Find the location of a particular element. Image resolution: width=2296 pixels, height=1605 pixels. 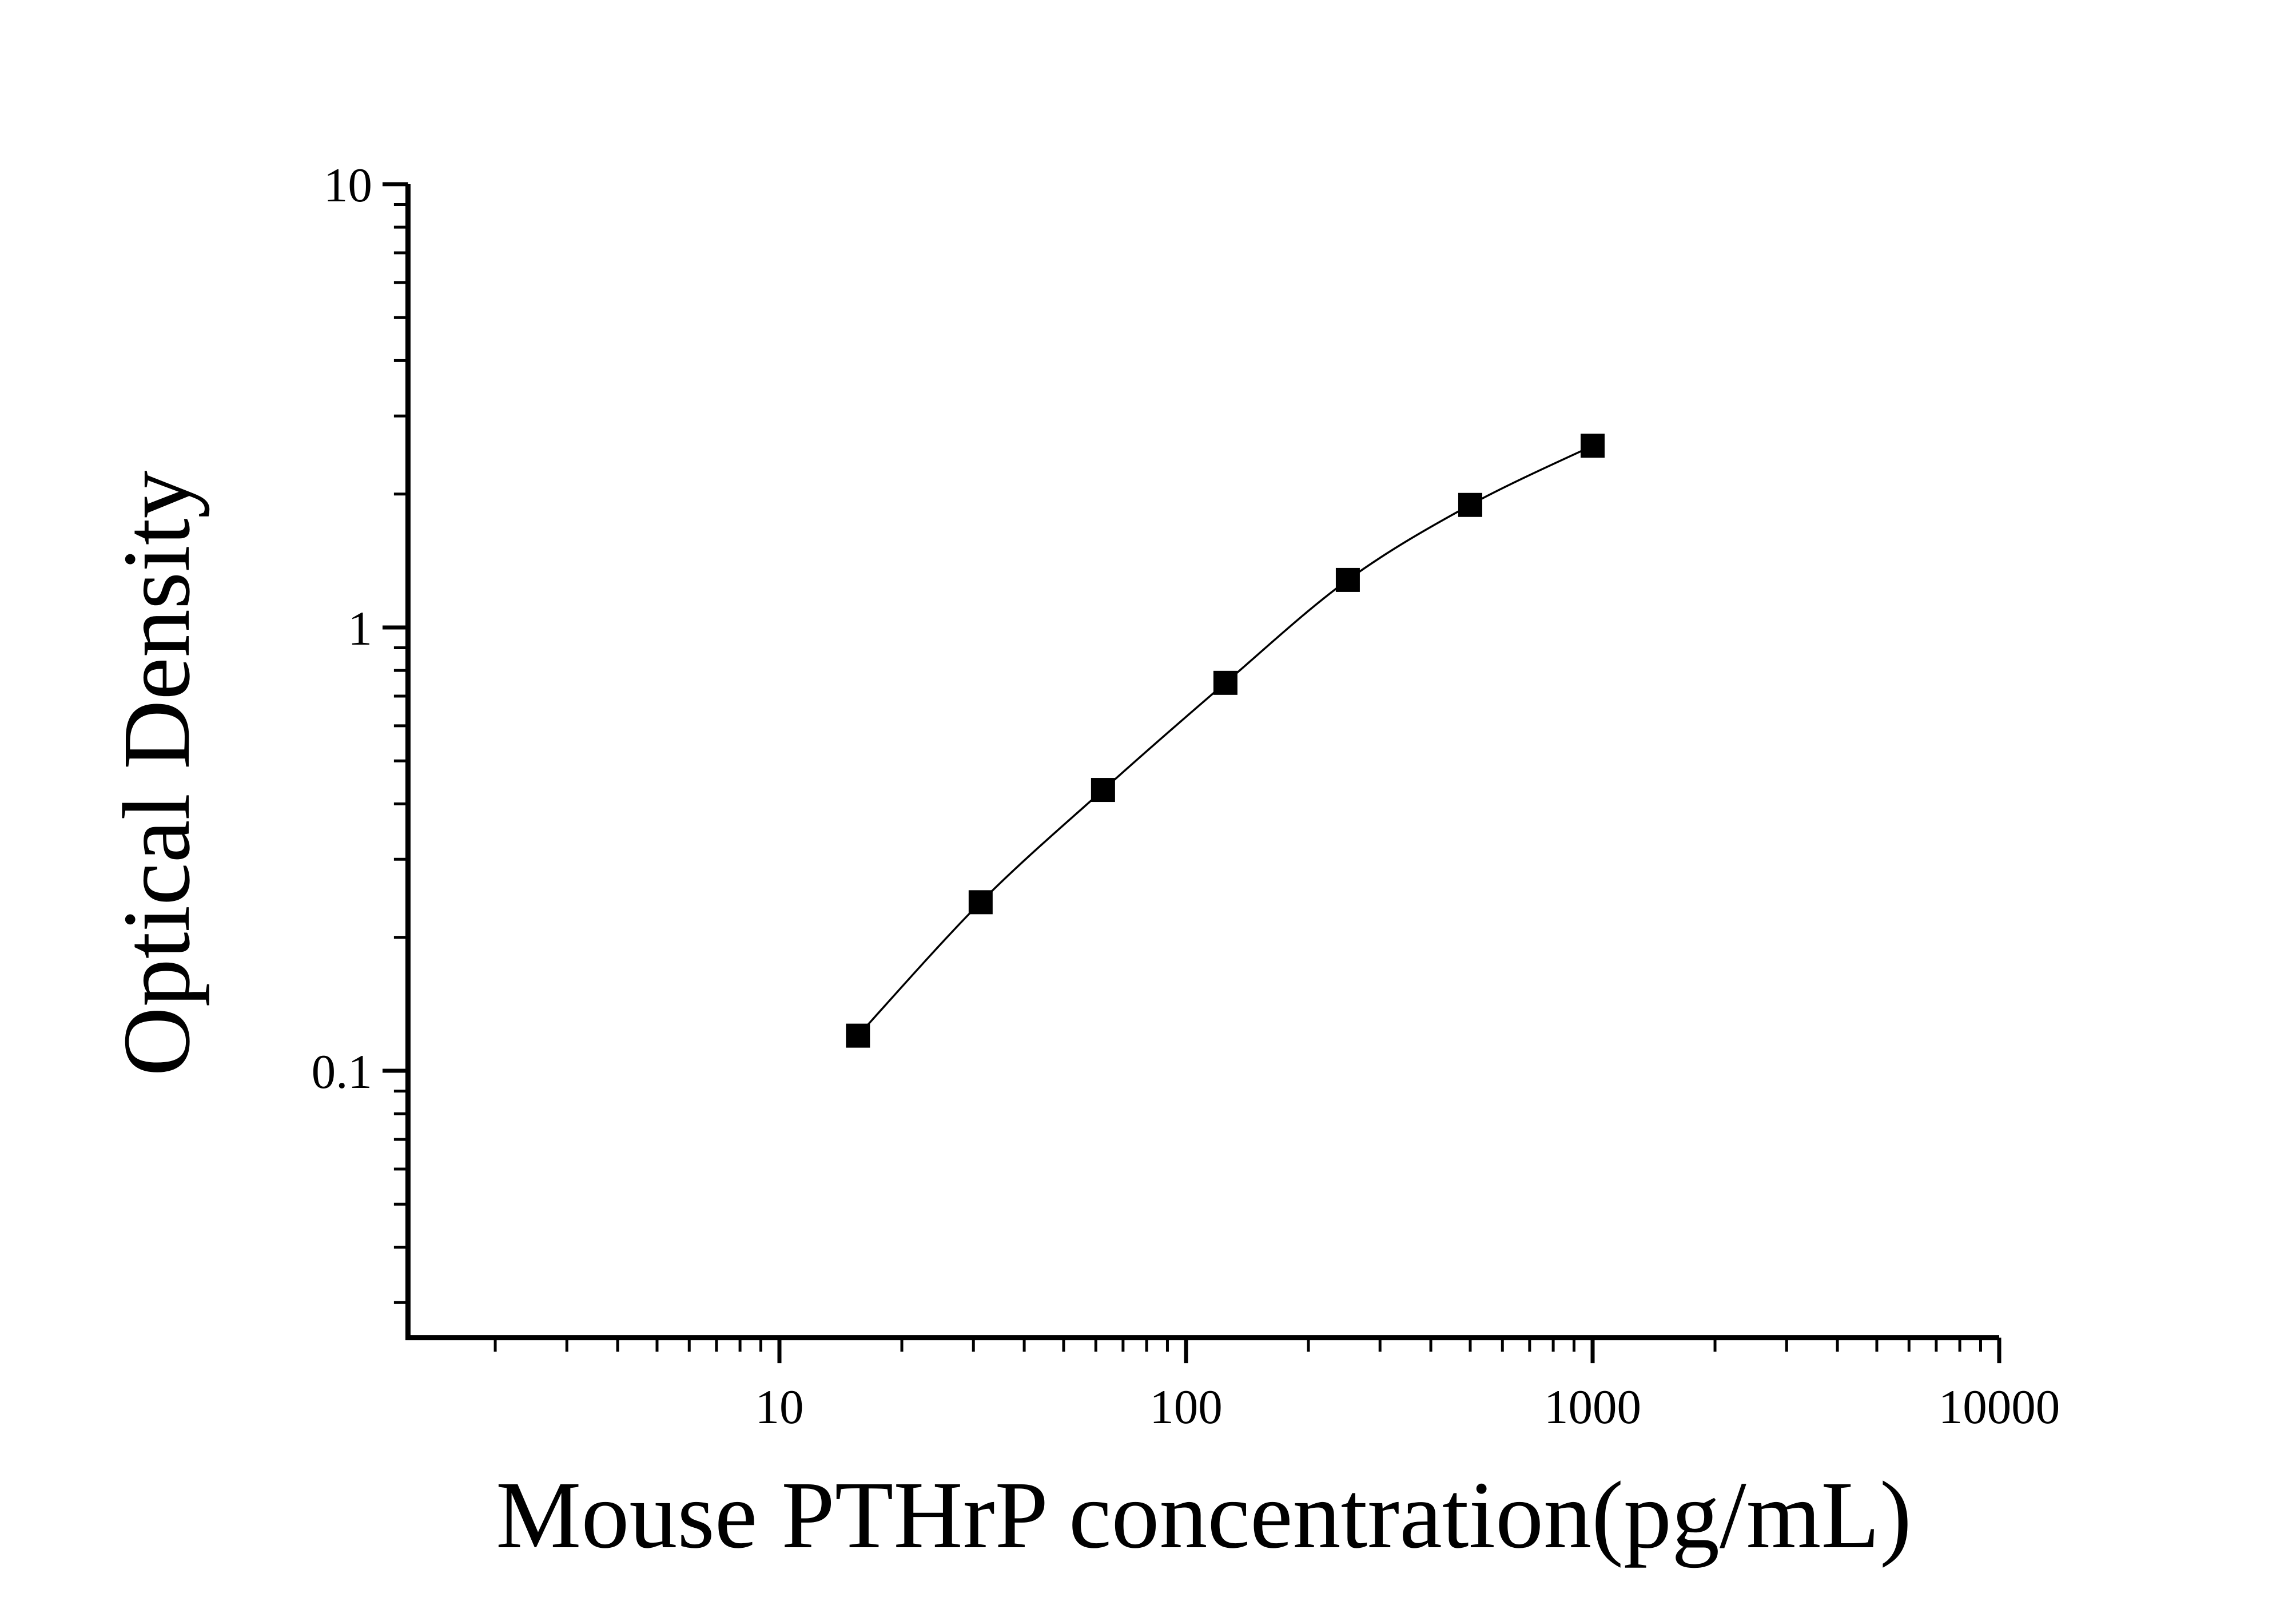

x-axis-title: Mouse PTHrP concentration(pg/mL) is located at coordinates (1204, 1515).